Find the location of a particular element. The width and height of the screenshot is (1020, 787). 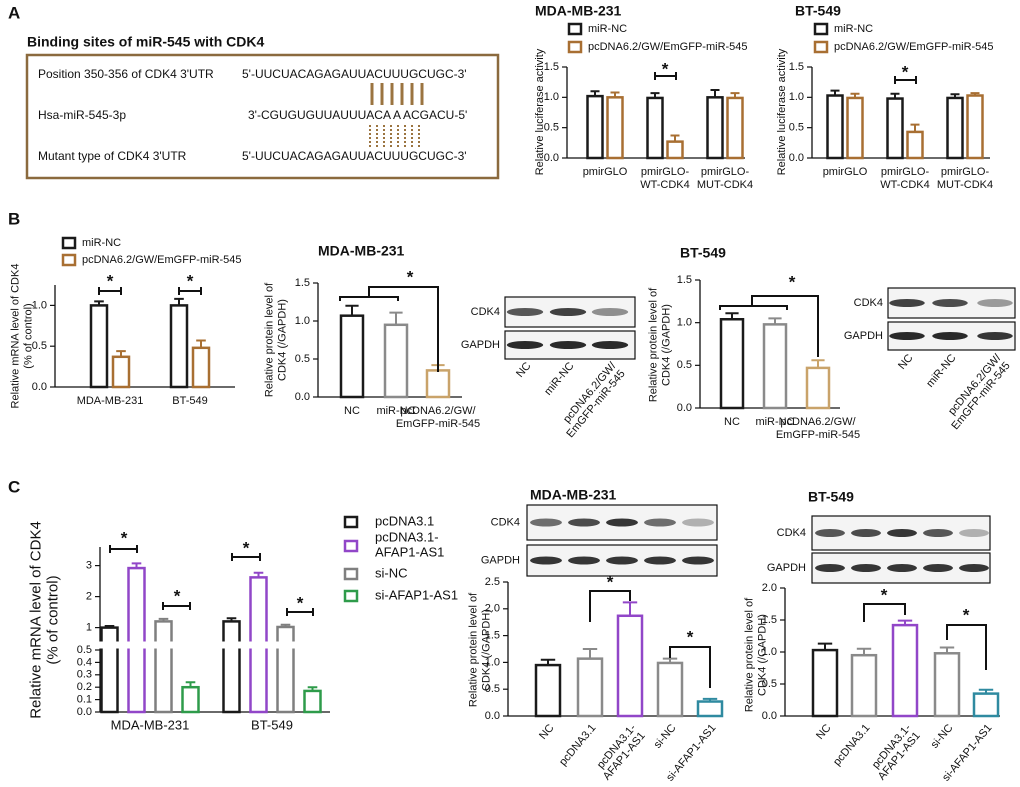

blot-lane-label: miR-NC is located at coordinates (941, 371).